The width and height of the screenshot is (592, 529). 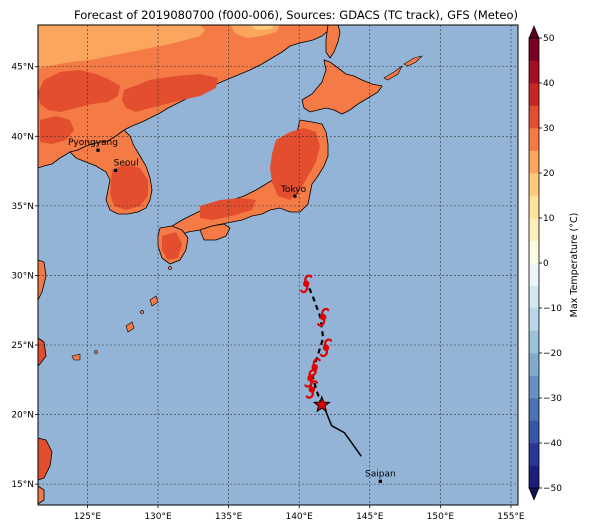 What do you see at coordinates (534, 494) in the screenshot?
I see `colorbar-extend-min` at bounding box center [534, 494].